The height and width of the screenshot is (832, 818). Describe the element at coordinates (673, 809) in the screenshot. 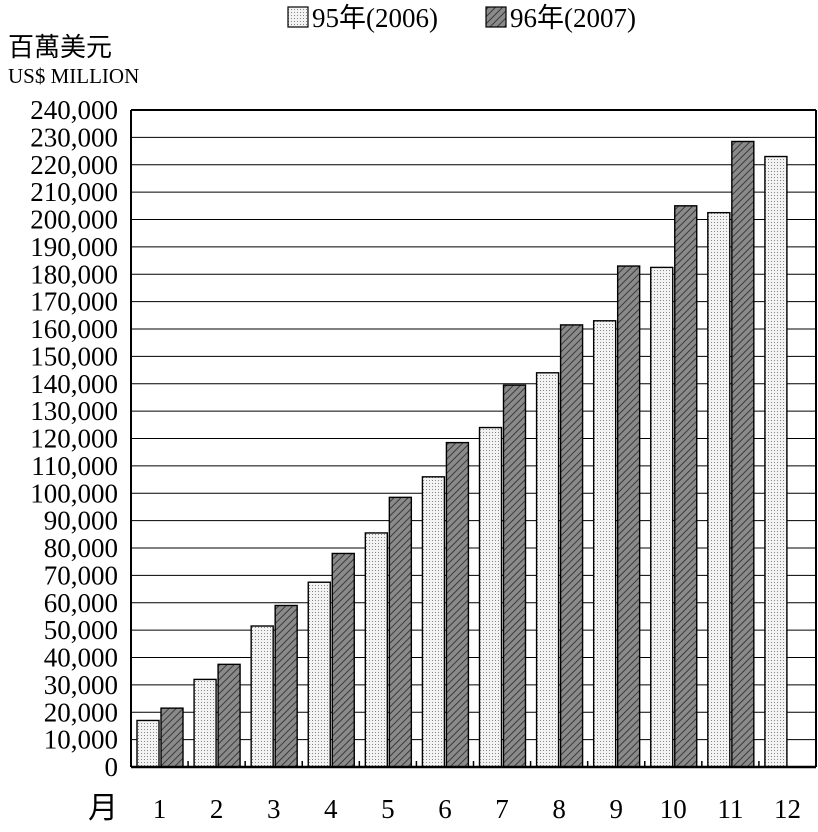

I see `x-tick-label: 10` at that location.